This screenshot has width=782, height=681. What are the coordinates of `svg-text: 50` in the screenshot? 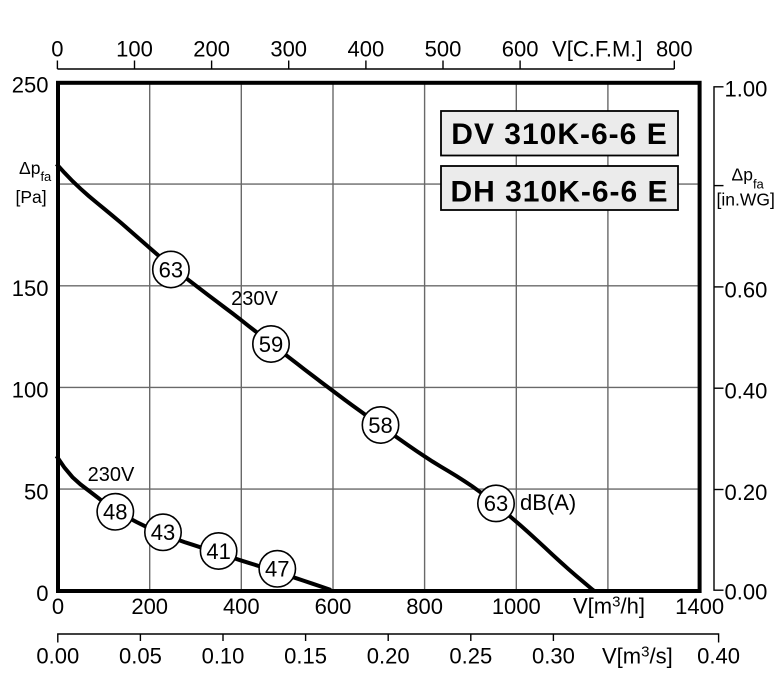 It's located at (36, 491).